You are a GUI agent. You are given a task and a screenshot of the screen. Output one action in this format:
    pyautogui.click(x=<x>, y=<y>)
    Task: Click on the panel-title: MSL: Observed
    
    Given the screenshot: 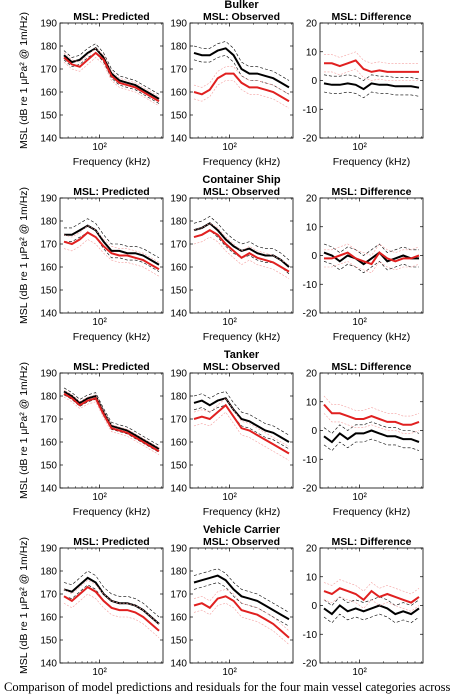 What is the action you would take?
    pyautogui.click(x=241, y=192)
    